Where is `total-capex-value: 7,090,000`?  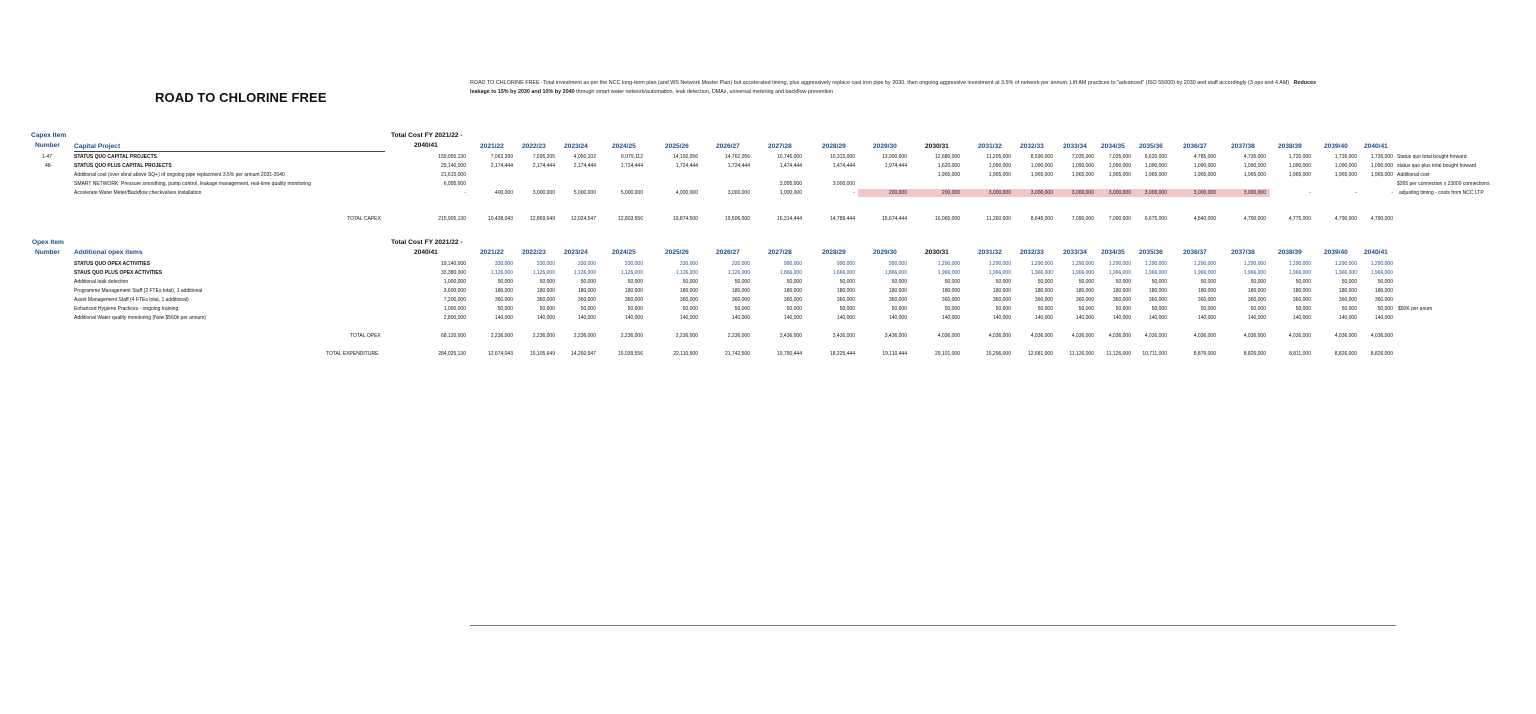 total-capex-value: 7,090,000 is located at coordinates (1119, 219).